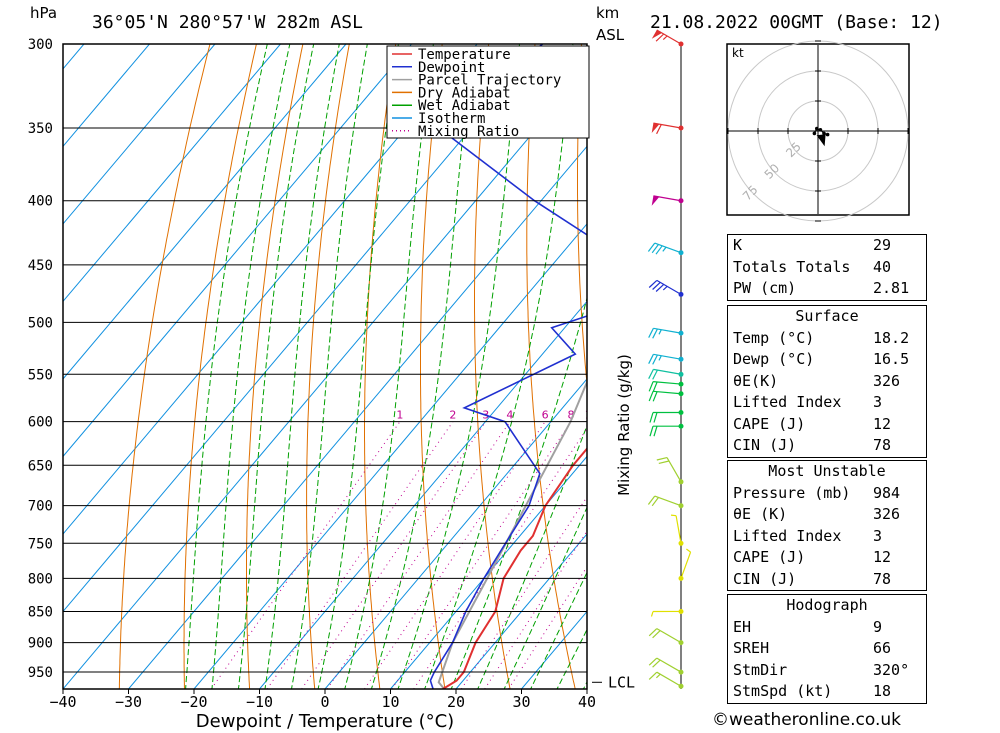  I want to click on temp-tick-label: 10, so click(390, 702).